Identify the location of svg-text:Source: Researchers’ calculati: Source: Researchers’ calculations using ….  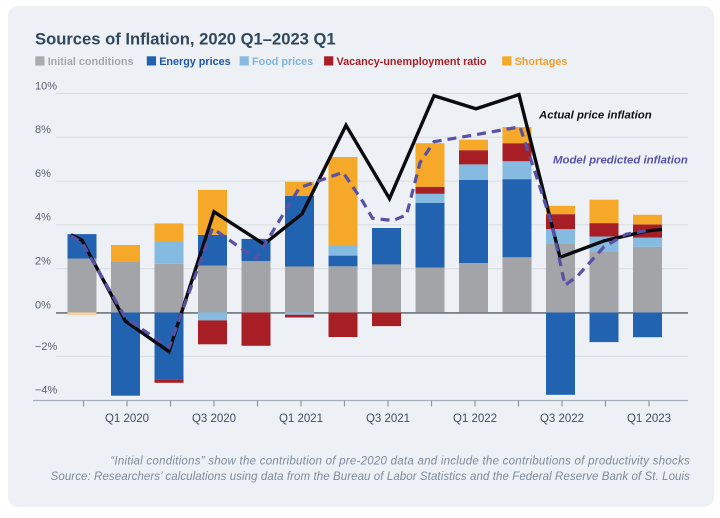
(371, 477).